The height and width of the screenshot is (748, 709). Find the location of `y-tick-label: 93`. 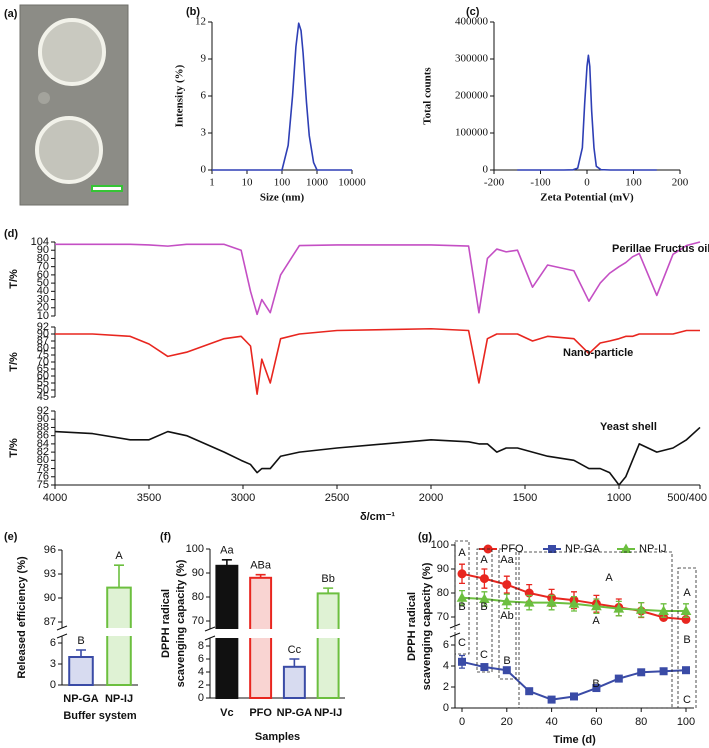

y-tick-label: 93 is located at coordinates (50, 574).